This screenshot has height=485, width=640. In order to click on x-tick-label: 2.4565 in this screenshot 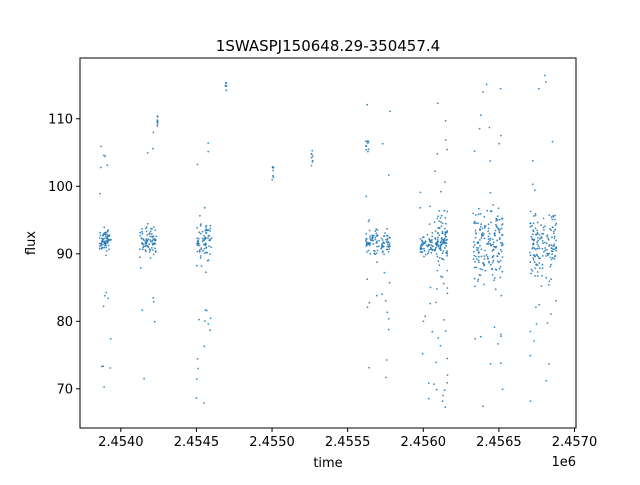, I will do `click(499, 442)`.